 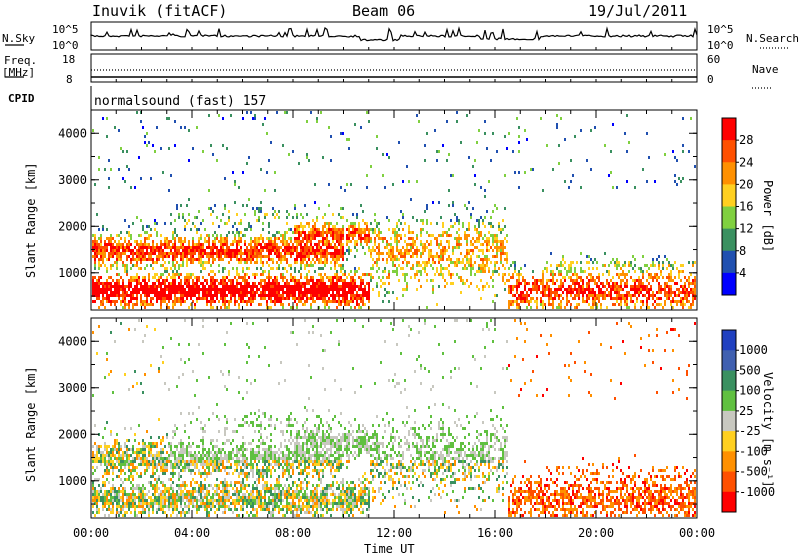 I want to click on xtick-label: 12:00, so click(x=394, y=533).